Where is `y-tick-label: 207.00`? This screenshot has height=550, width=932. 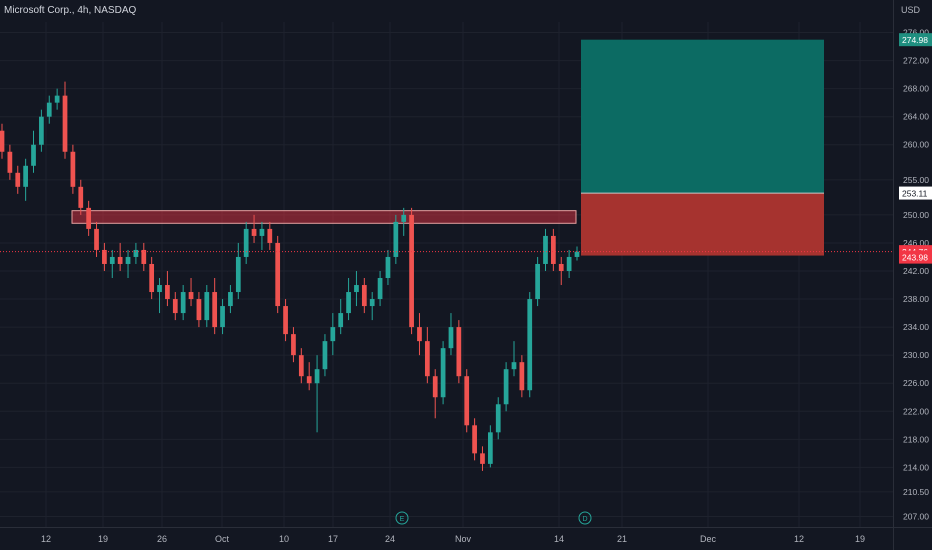
y-tick-label: 207.00 is located at coordinates (916, 516).